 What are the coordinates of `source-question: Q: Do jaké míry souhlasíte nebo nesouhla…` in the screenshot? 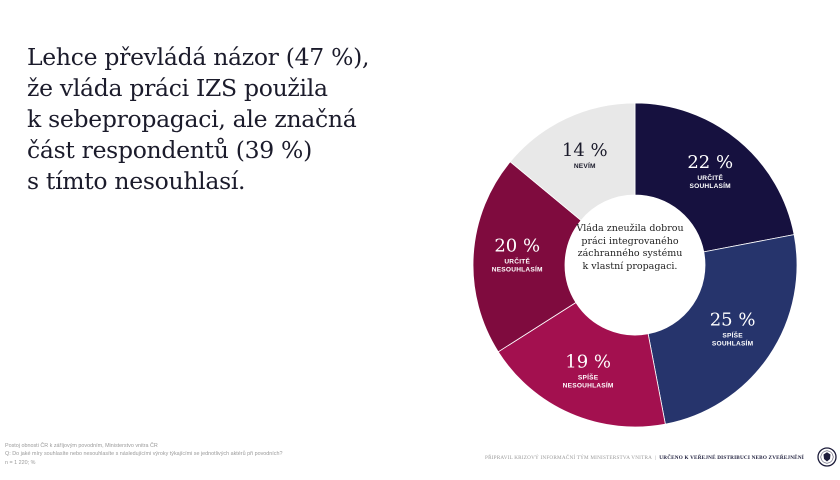 It's located at (144, 454).